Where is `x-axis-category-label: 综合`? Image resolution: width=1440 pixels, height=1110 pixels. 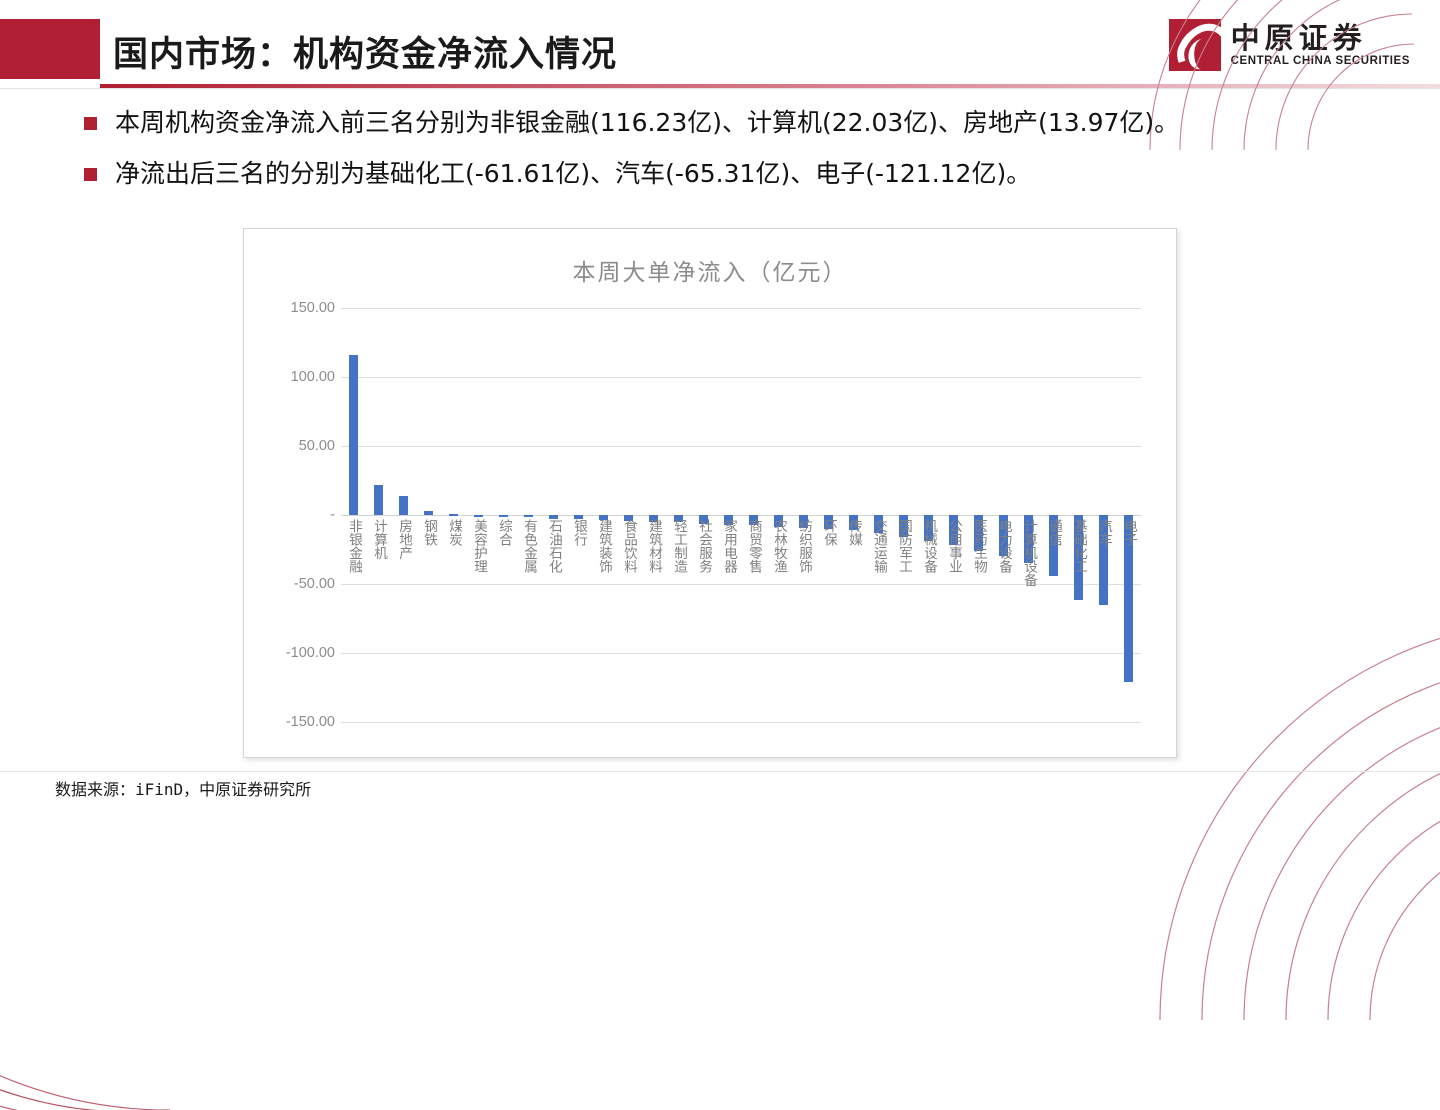
x-axis-category-label: 综合 is located at coordinates (504, 532).